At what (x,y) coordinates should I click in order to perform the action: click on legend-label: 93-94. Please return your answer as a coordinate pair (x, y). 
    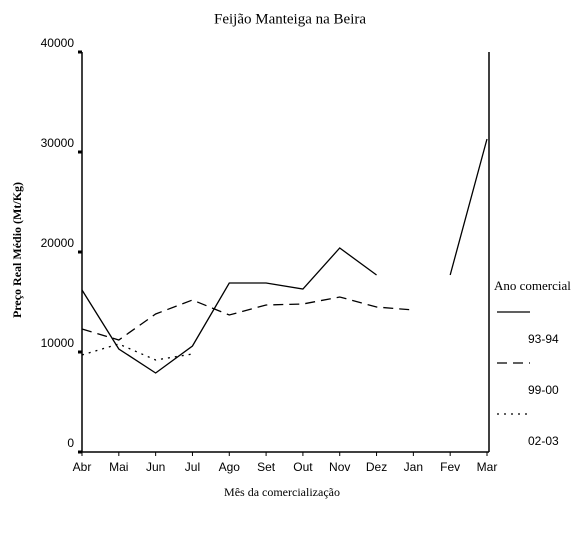
    Looking at the image, I should click on (543, 339).